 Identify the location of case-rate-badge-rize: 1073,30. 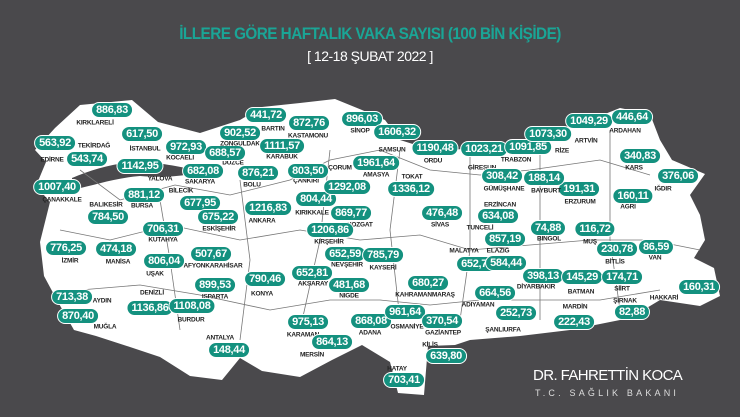
(548, 134).